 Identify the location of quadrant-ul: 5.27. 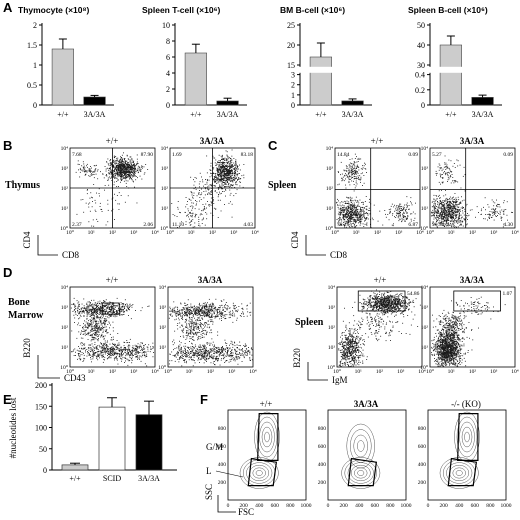
(437, 155).